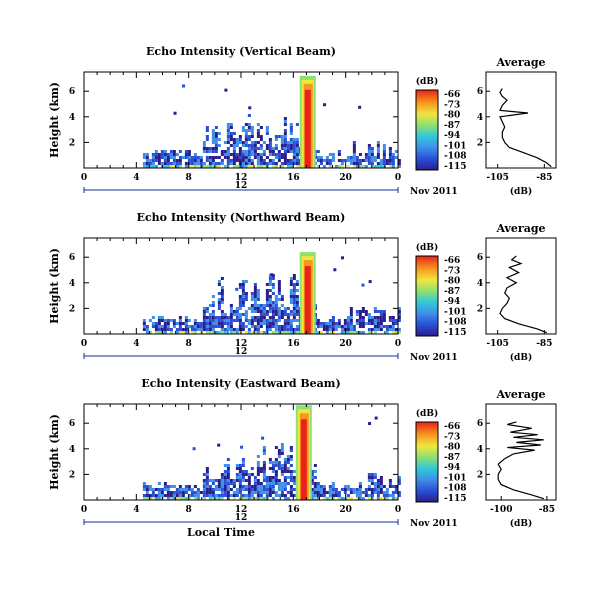 The image size is (610, 598). I want to click on y-tick-label: 4, so click(72, 450).